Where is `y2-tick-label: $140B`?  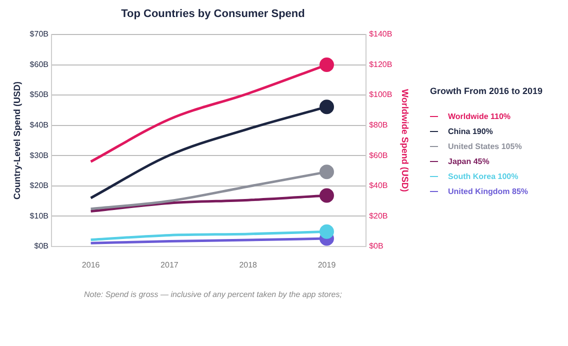 y2-tick-label: $140B is located at coordinates (380, 34).